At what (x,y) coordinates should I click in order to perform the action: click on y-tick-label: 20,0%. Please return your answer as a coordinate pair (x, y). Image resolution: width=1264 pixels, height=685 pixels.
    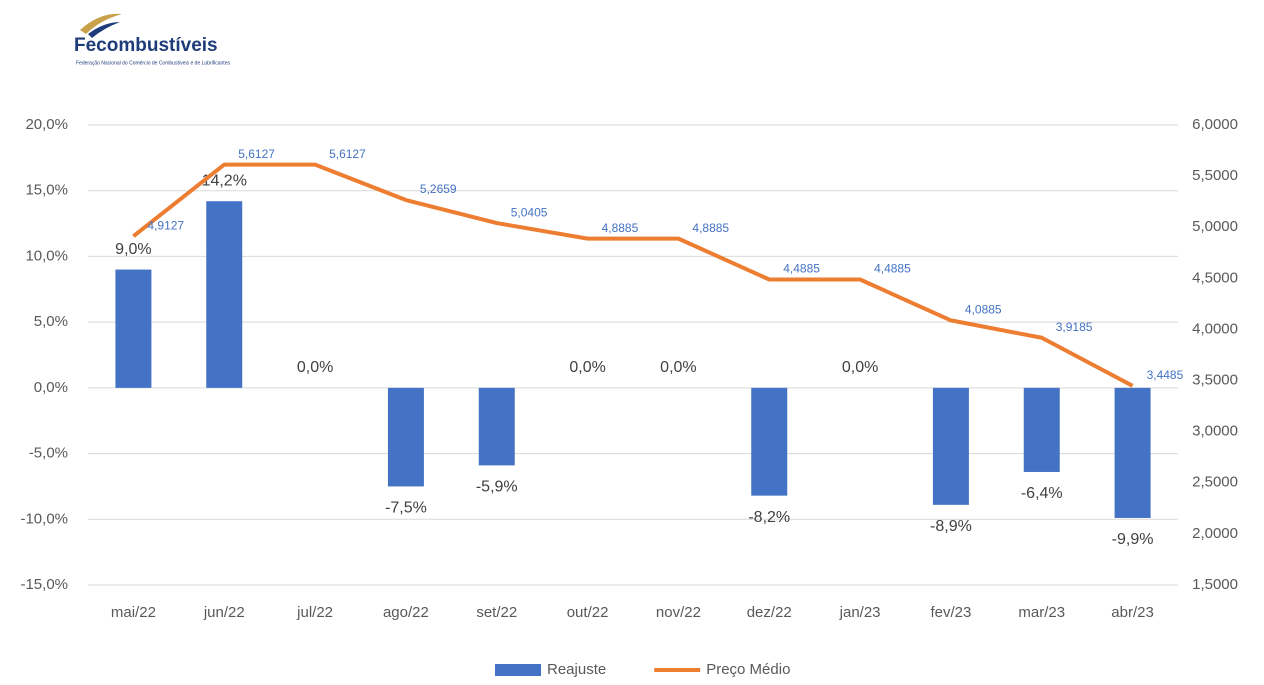
    Looking at the image, I should click on (46, 124).